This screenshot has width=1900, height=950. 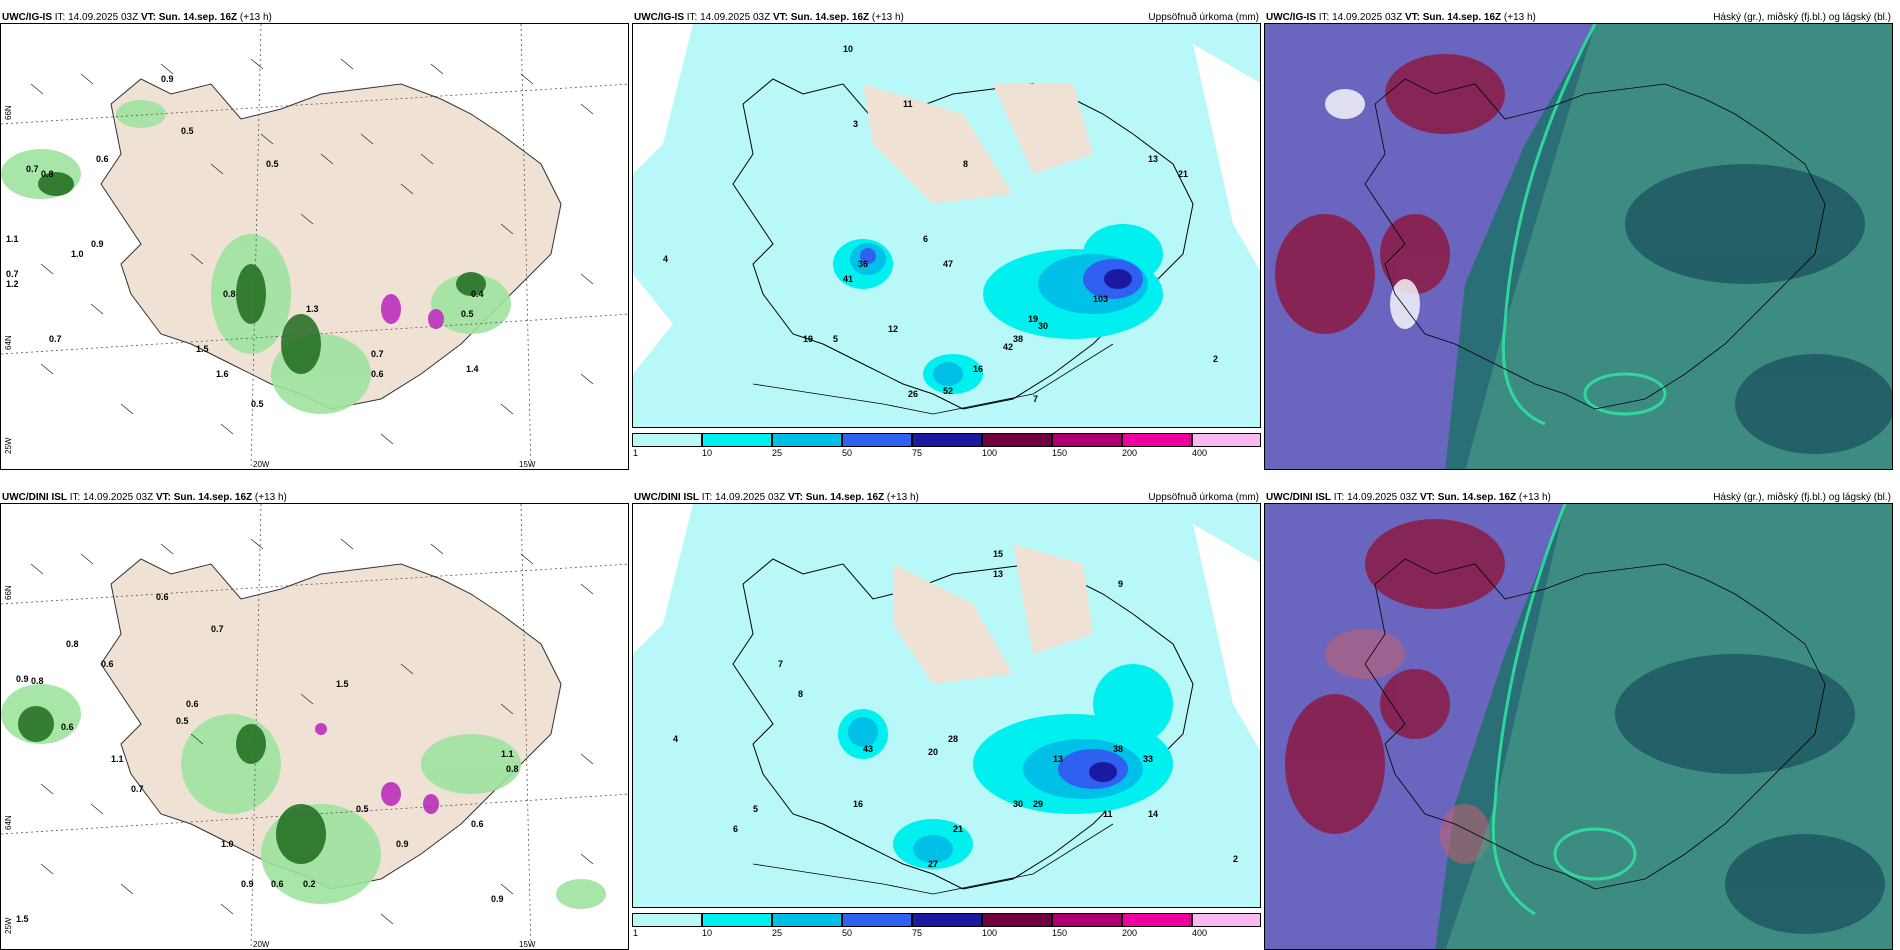 What do you see at coordinates (1008, 347) in the screenshot?
I see `precip-value: 42` at bounding box center [1008, 347].